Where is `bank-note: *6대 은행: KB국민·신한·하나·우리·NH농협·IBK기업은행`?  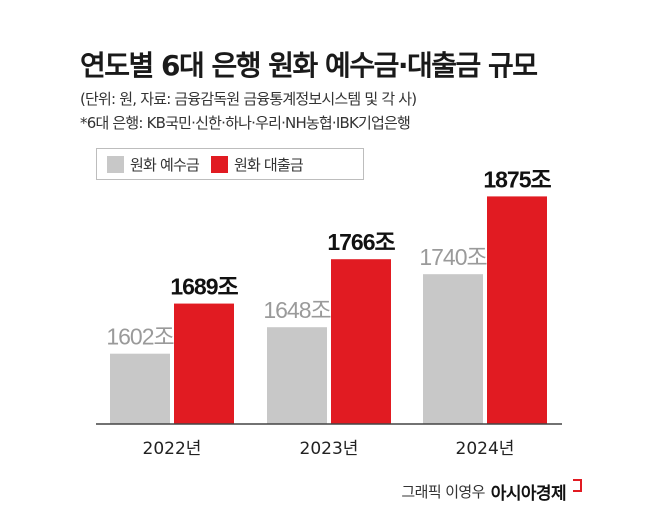 bank-note: *6대 은행: KB국민·신한·하나·우리·NH농협·IBK기업은행 is located at coordinates (245, 123).